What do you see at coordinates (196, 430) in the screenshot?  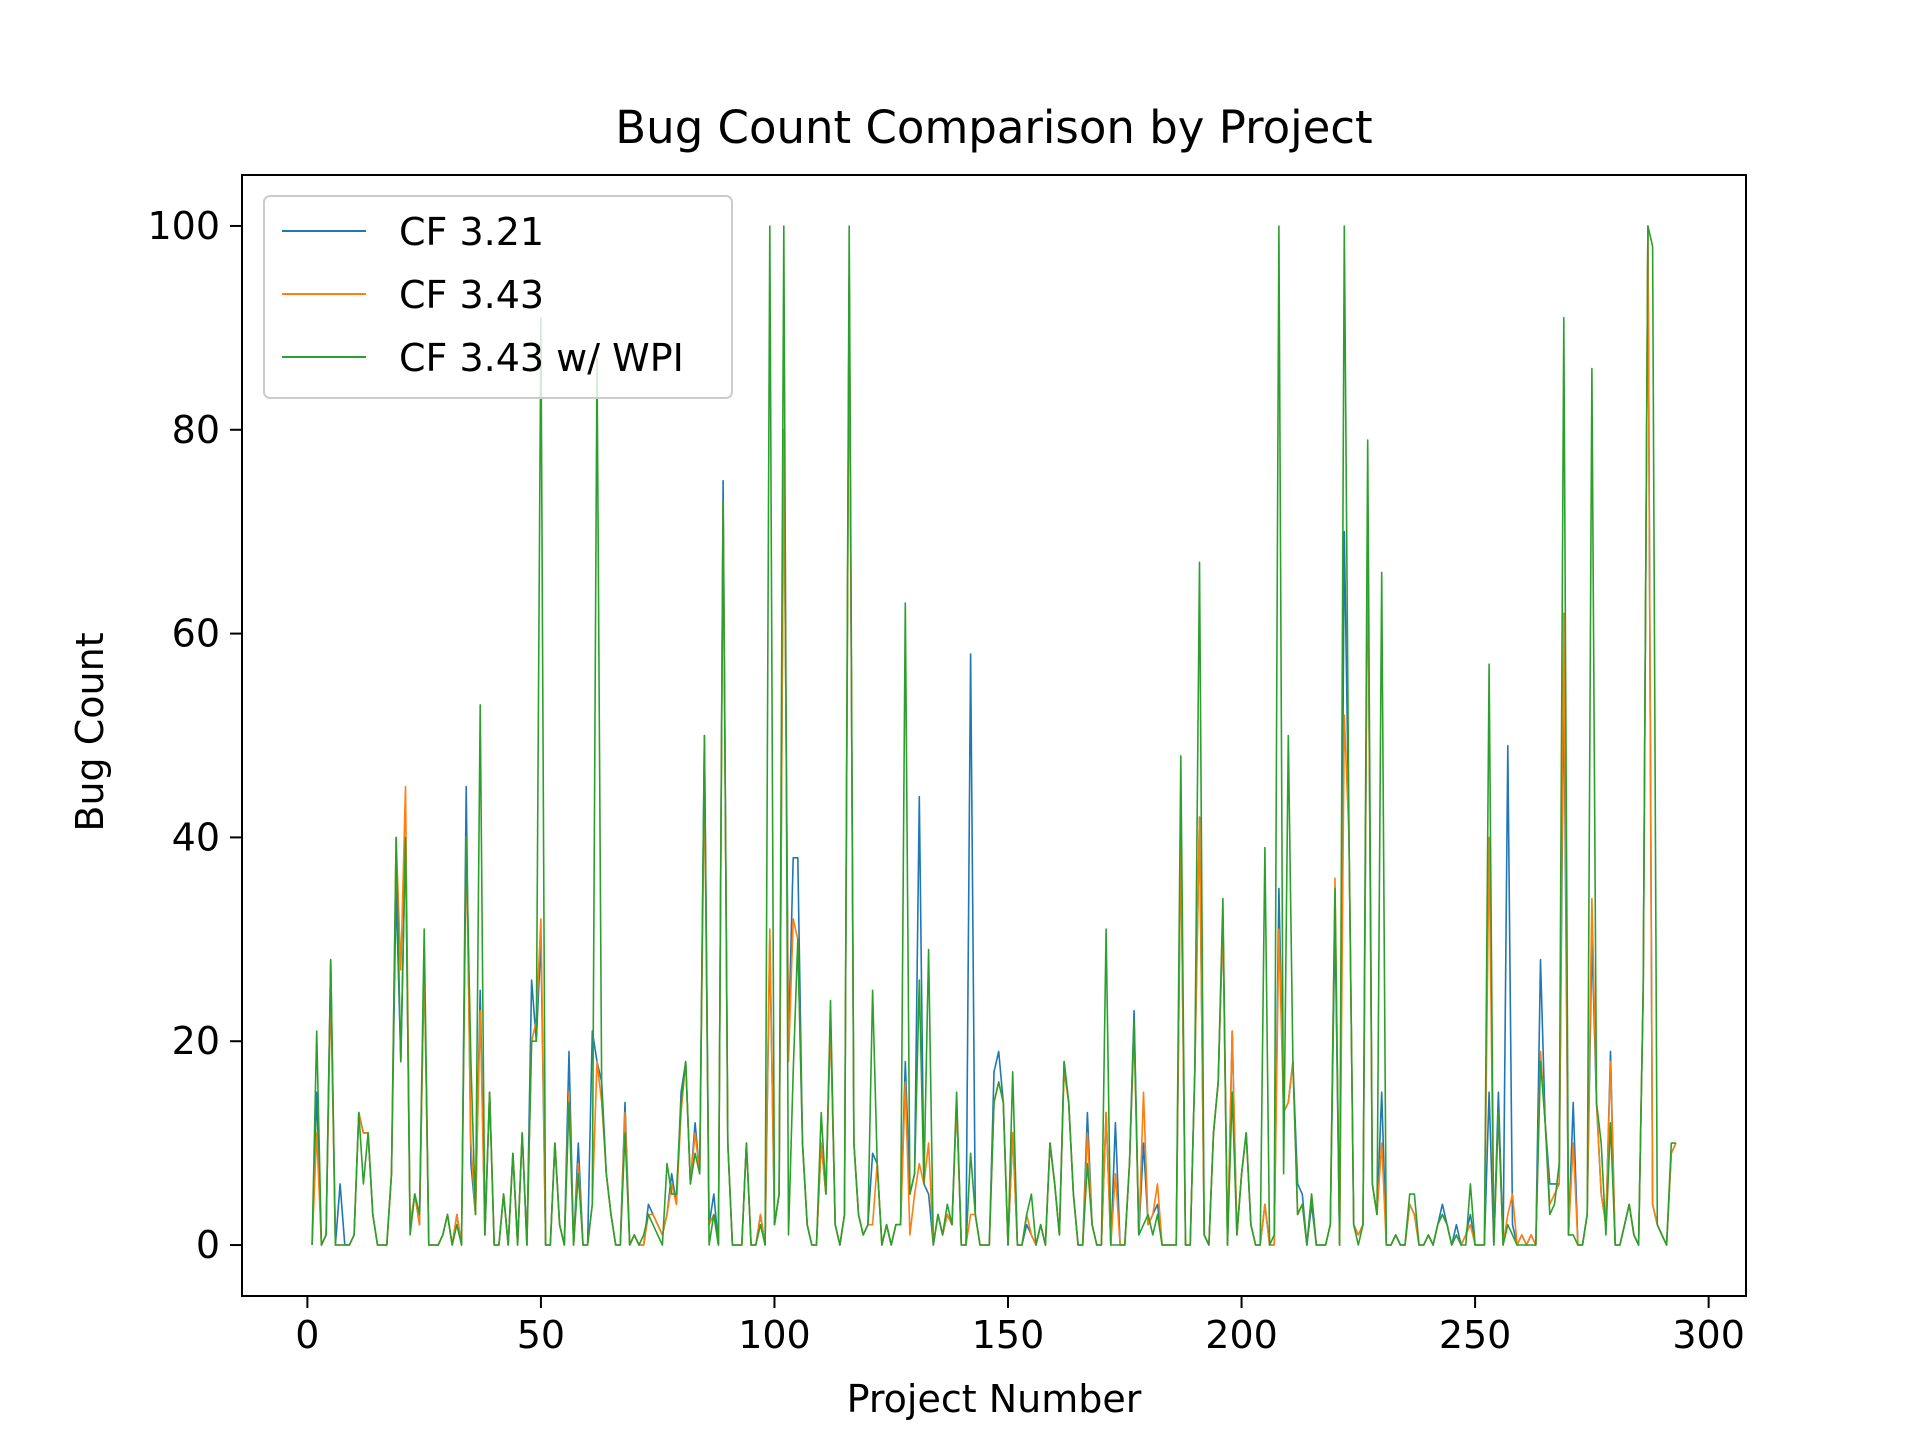 I see `y-tick-label: 80` at bounding box center [196, 430].